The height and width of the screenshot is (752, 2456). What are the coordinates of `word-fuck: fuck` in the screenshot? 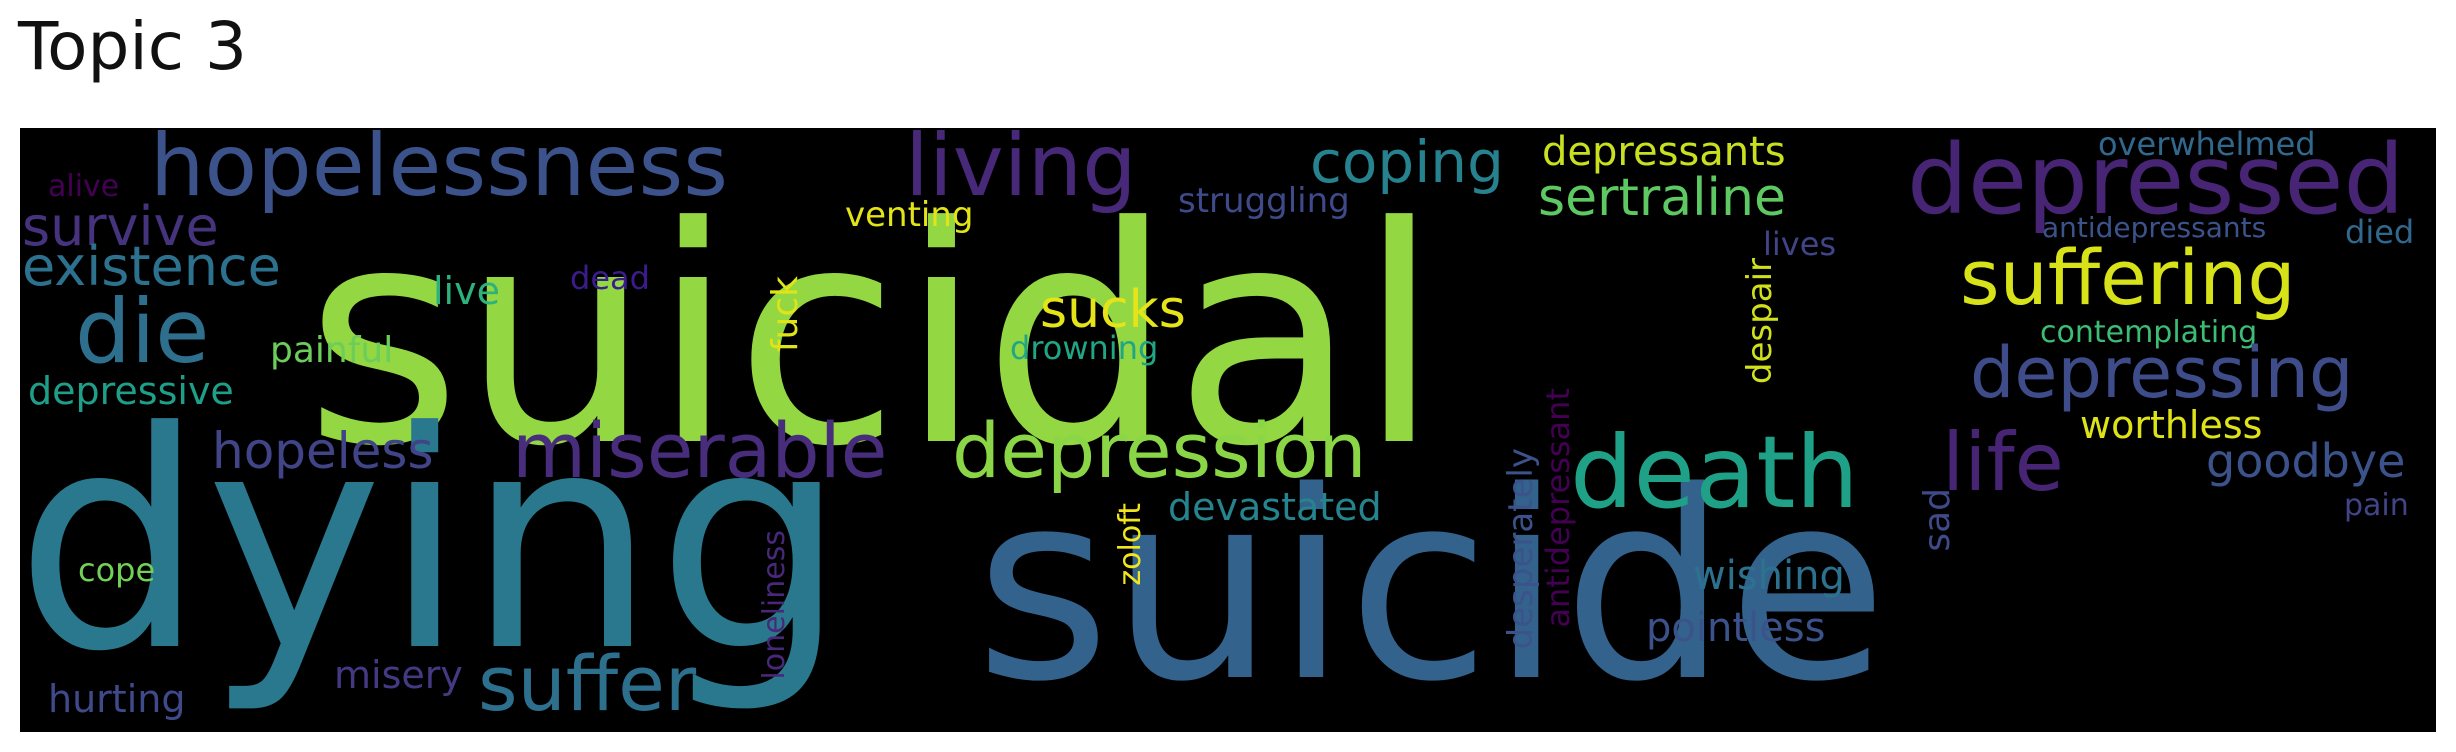 It's located at (785, 314).